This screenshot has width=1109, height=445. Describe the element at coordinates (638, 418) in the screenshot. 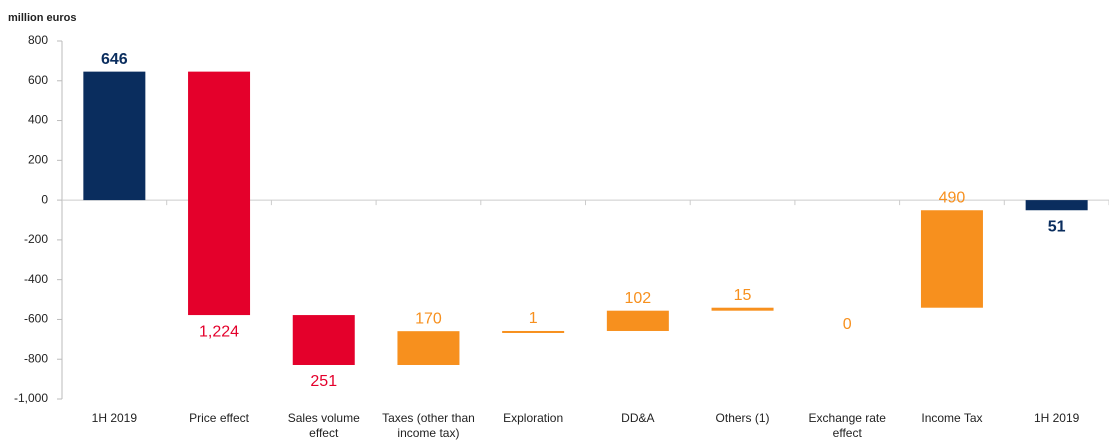

I see `x-tick-label: DD&A` at that location.